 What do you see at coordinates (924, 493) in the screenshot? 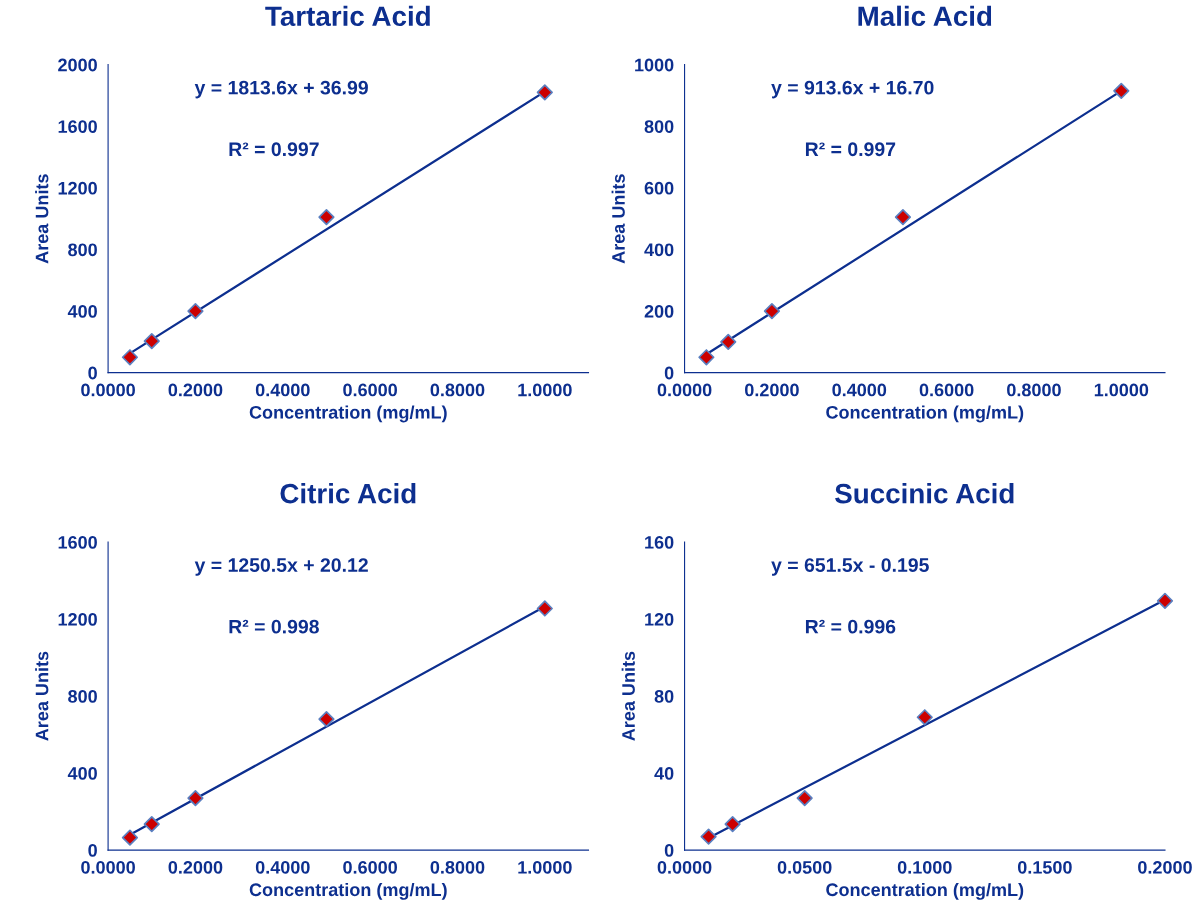
I see `chart-title: Succinic Acid` at bounding box center [924, 493].